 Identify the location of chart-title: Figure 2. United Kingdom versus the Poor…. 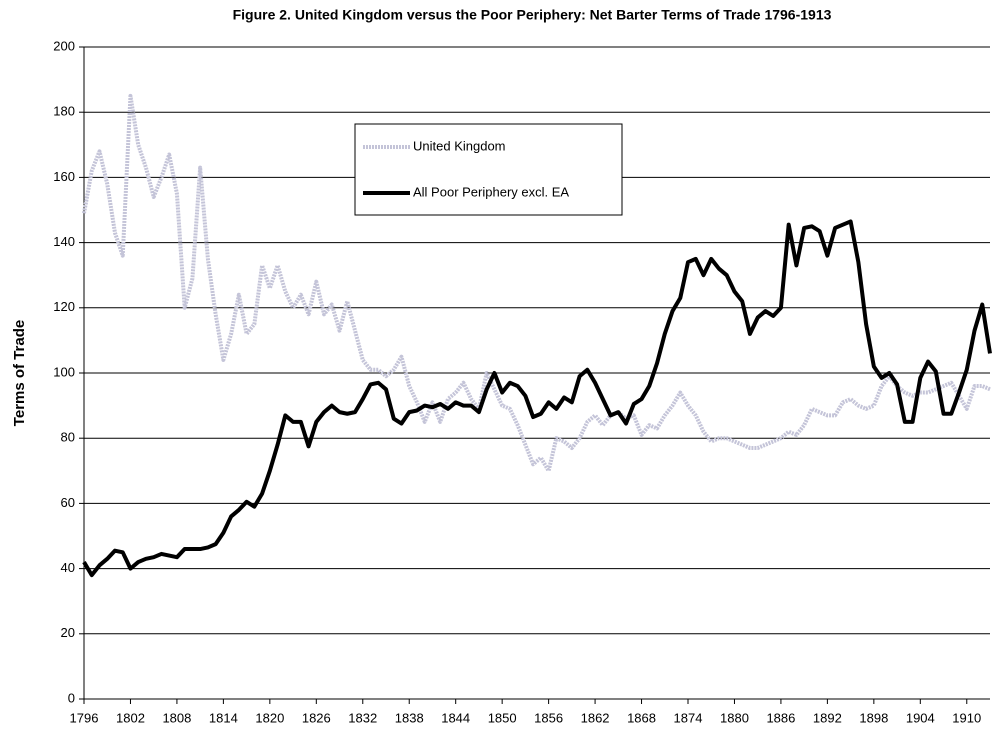
(532, 15).